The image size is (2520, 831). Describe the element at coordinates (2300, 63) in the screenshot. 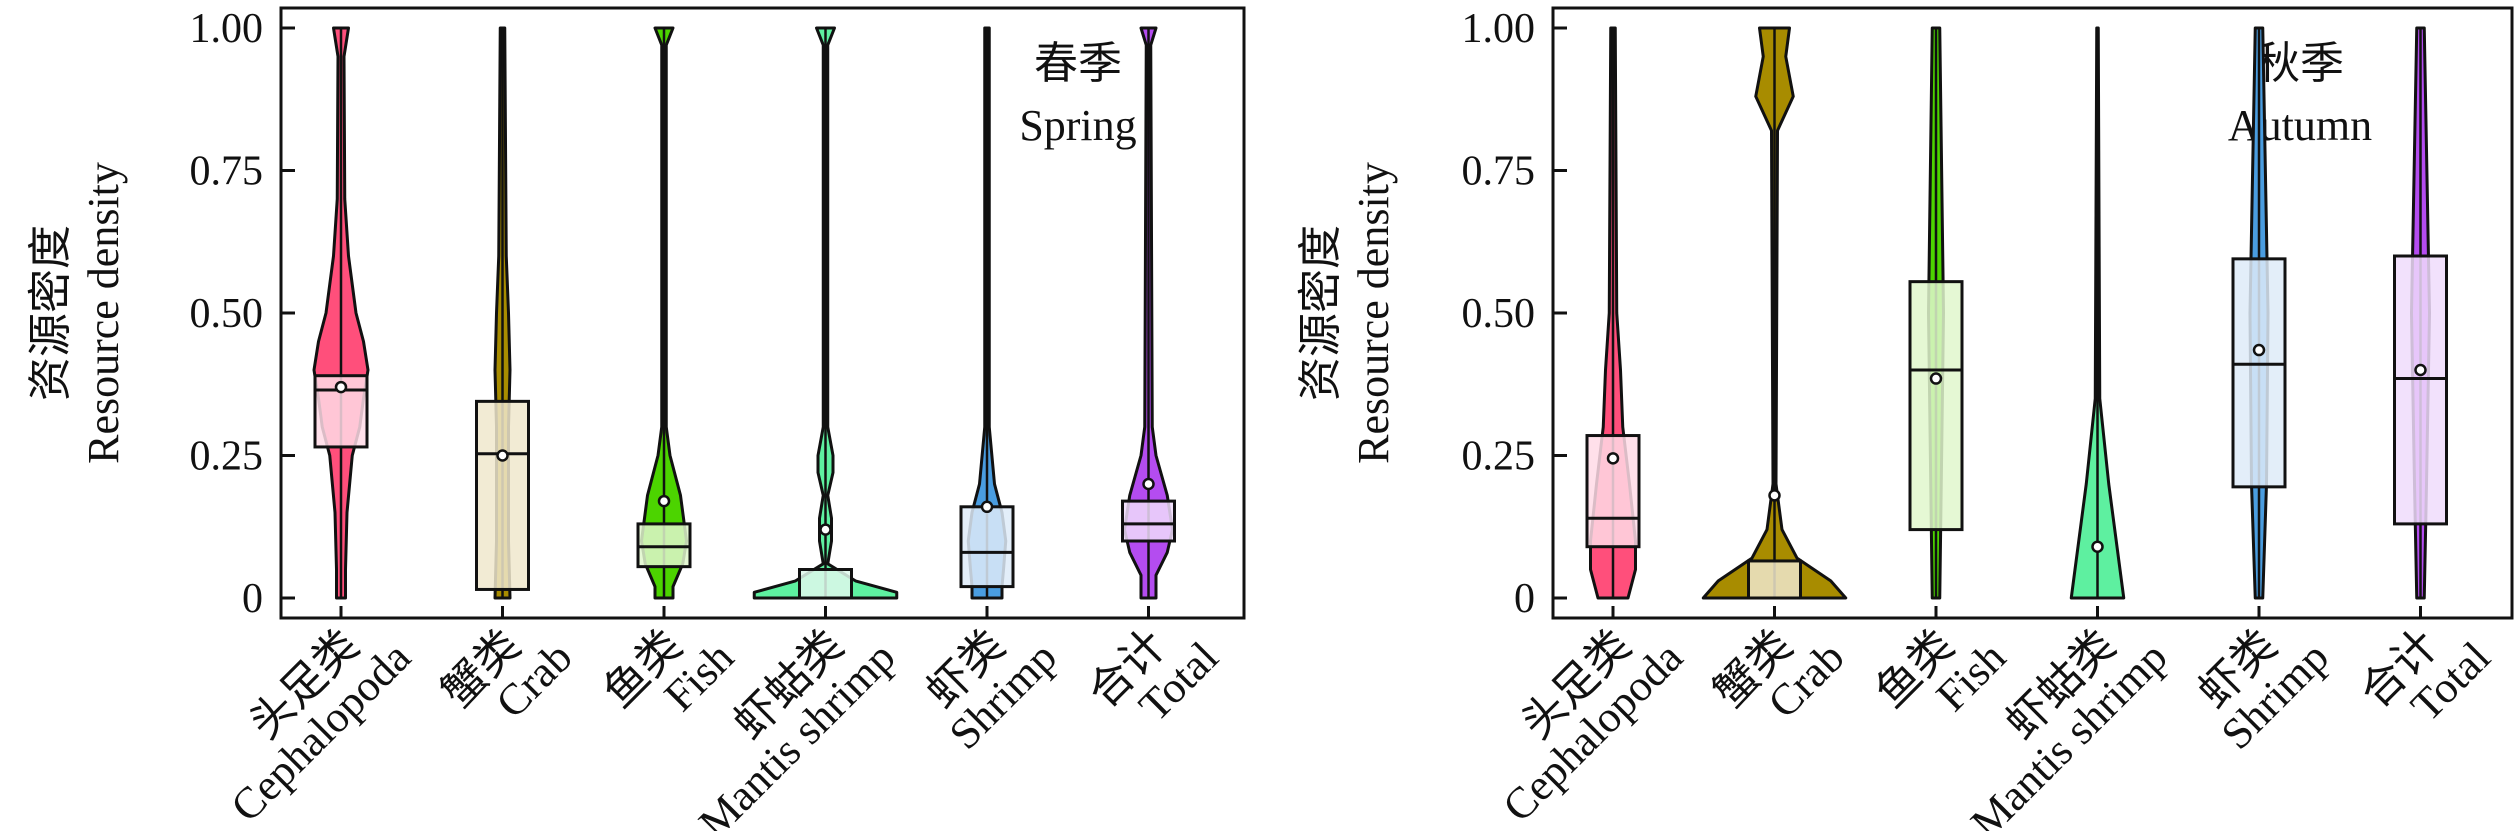

I see `season-label-cn: 秋季` at that location.